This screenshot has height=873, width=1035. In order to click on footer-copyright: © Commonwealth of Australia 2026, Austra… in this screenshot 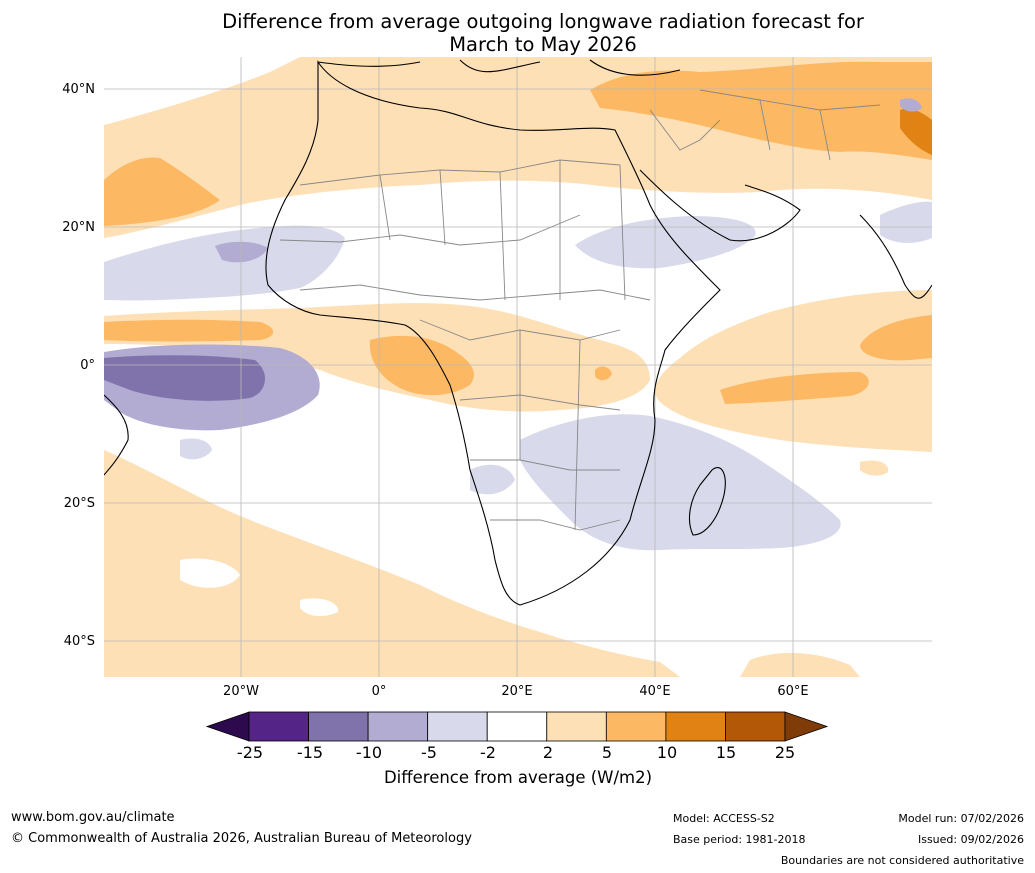, I will do `click(241, 838)`.